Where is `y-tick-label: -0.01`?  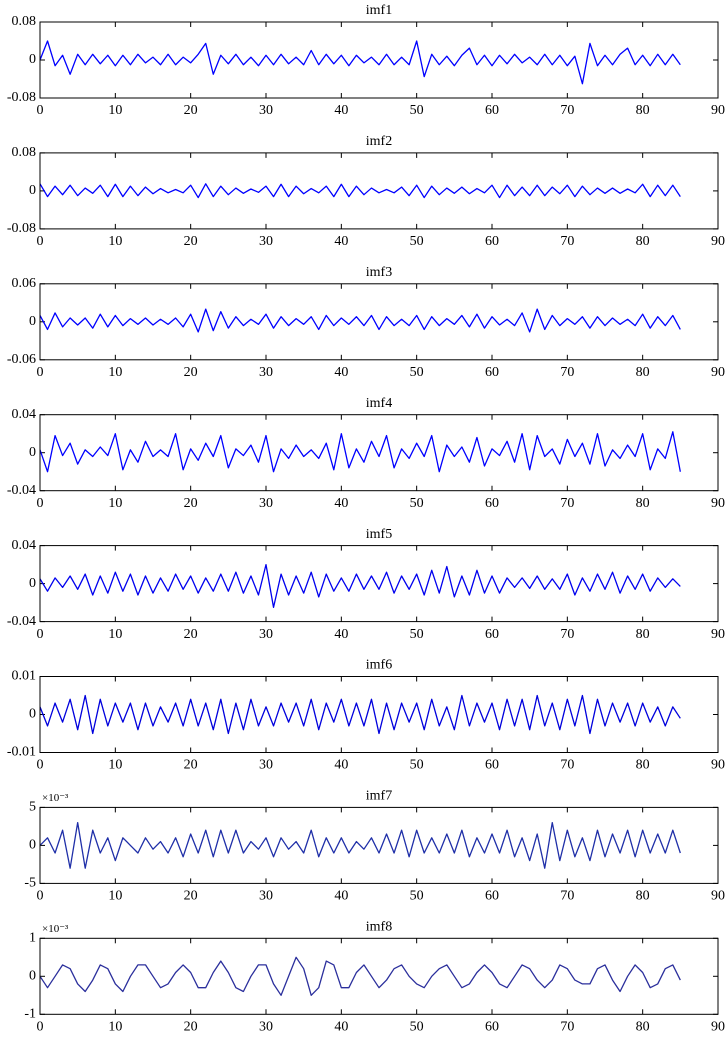
y-tick-label: -0.01 is located at coordinates (21, 752).